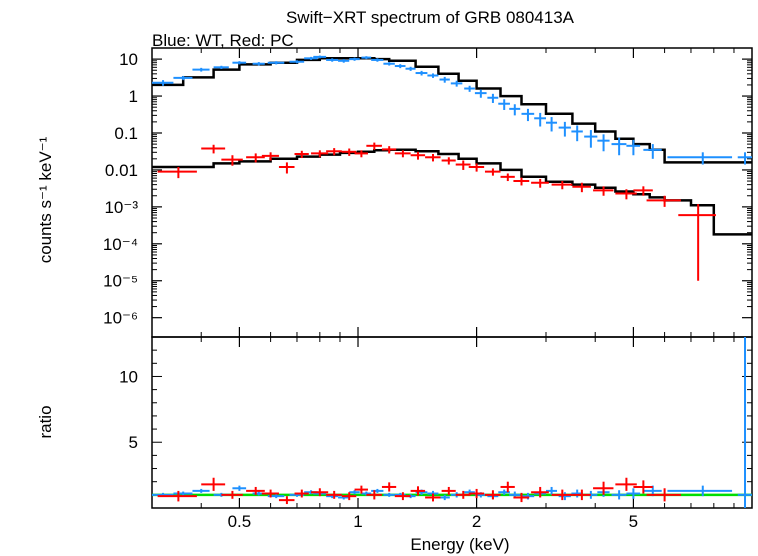 The width and height of the screenshot is (758, 556). What do you see at coordinates (121, 207) in the screenshot?
I see `y-tick-label: 10⁻³` at bounding box center [121, 207].